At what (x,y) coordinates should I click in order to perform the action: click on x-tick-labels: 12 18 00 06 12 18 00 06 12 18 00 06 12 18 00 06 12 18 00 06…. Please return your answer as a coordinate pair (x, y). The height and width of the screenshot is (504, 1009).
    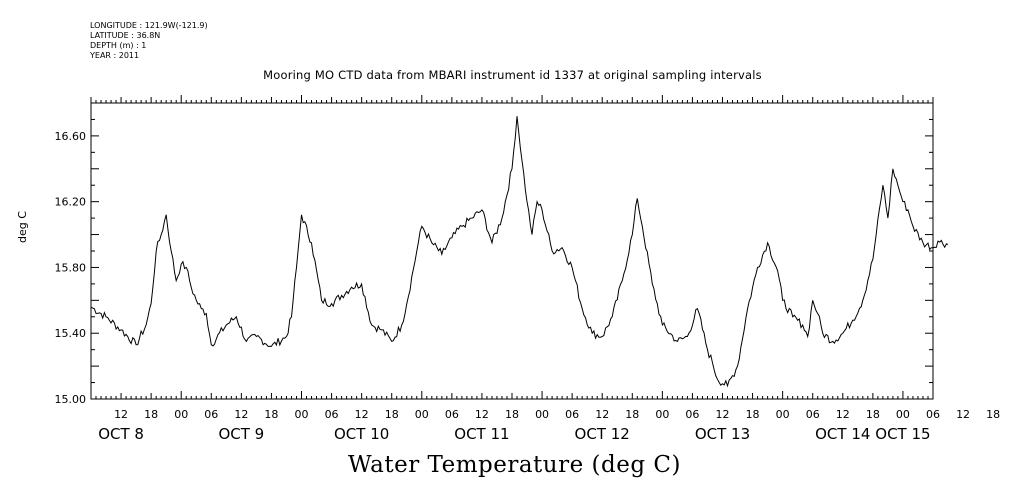
    Looking at the image, I should click on (557, 414).